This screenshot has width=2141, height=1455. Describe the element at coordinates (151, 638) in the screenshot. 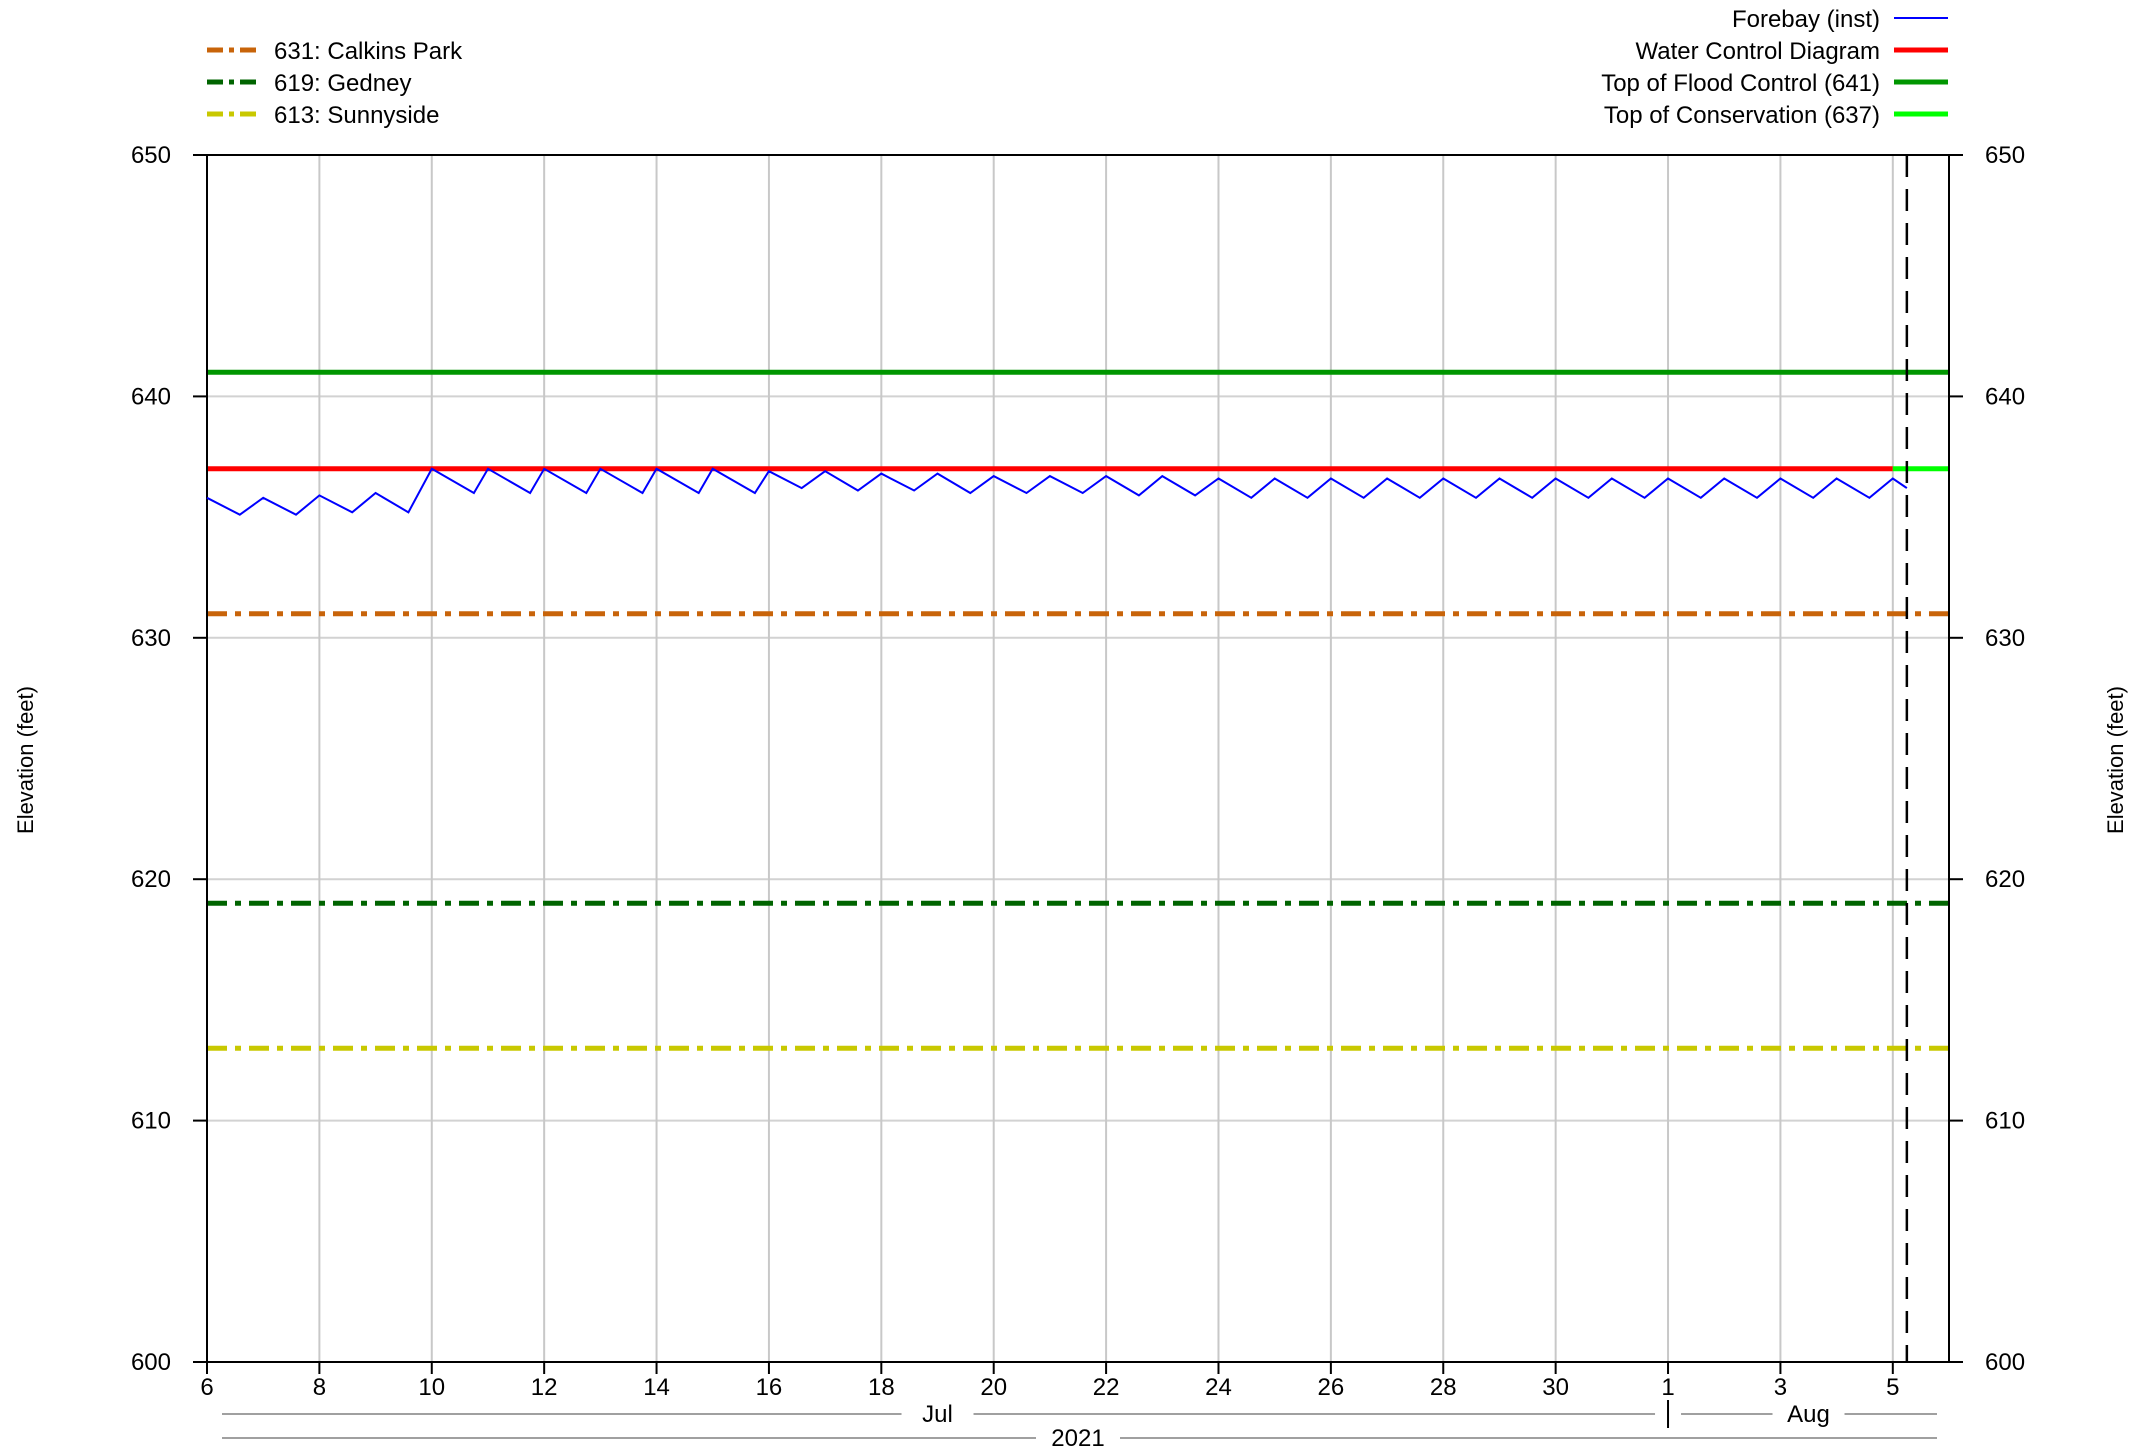

I see `y-tick-label-left: 630` at that location.